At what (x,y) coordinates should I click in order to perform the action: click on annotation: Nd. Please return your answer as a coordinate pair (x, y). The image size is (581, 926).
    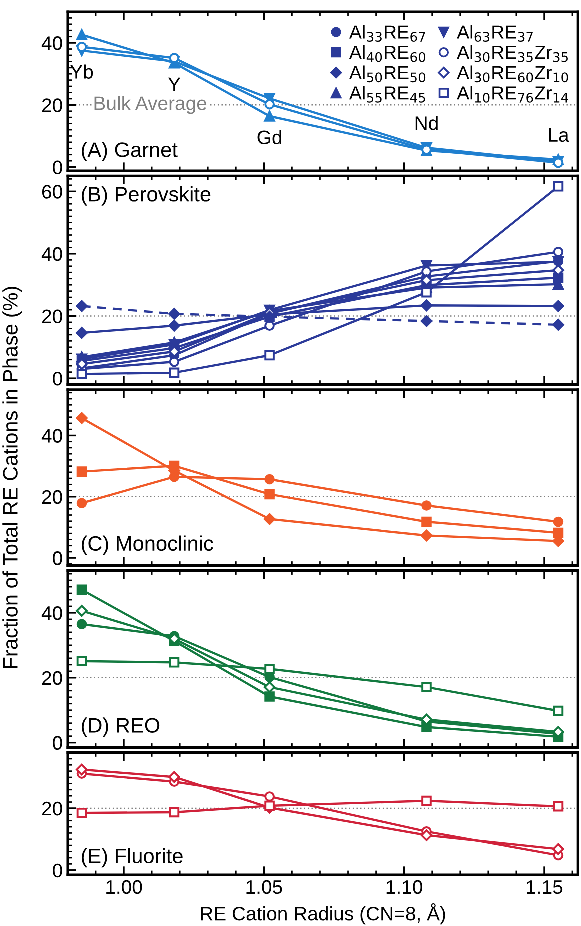
    Looking at the image, I should click on (427, 123).